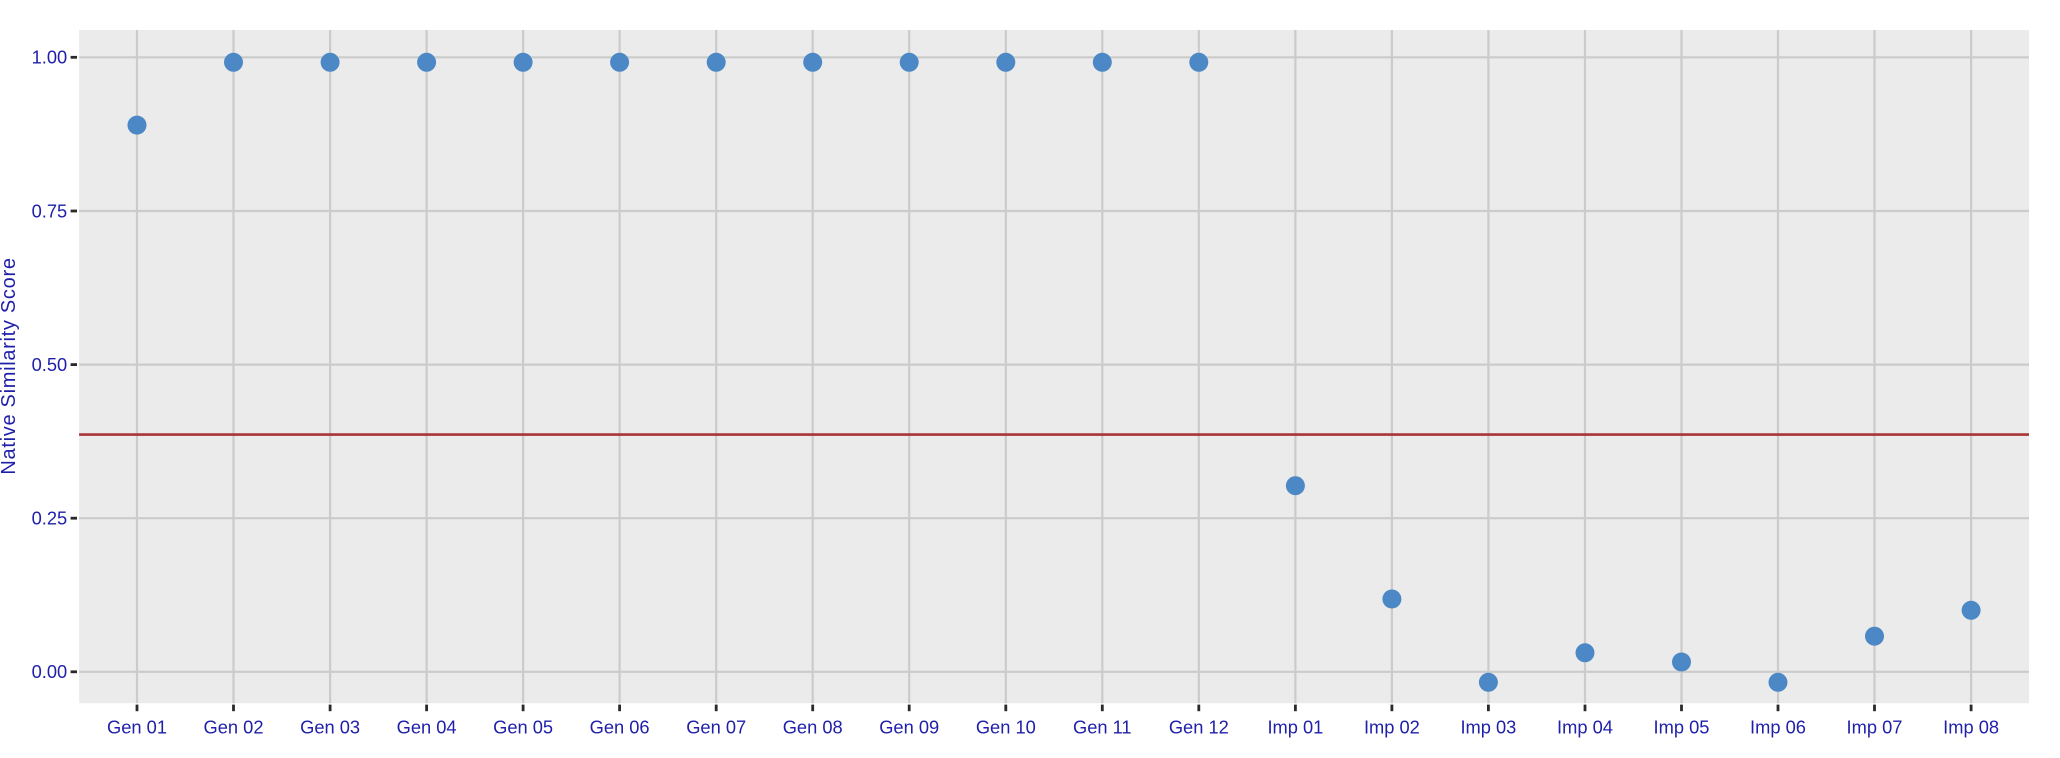 Image resolution: width=2060 pixels, height=758 pixels. What do you see at coordinates (330, 727) in the screenshot?
I see `svg-text: Gen 03` at bounding box center [330, 727].